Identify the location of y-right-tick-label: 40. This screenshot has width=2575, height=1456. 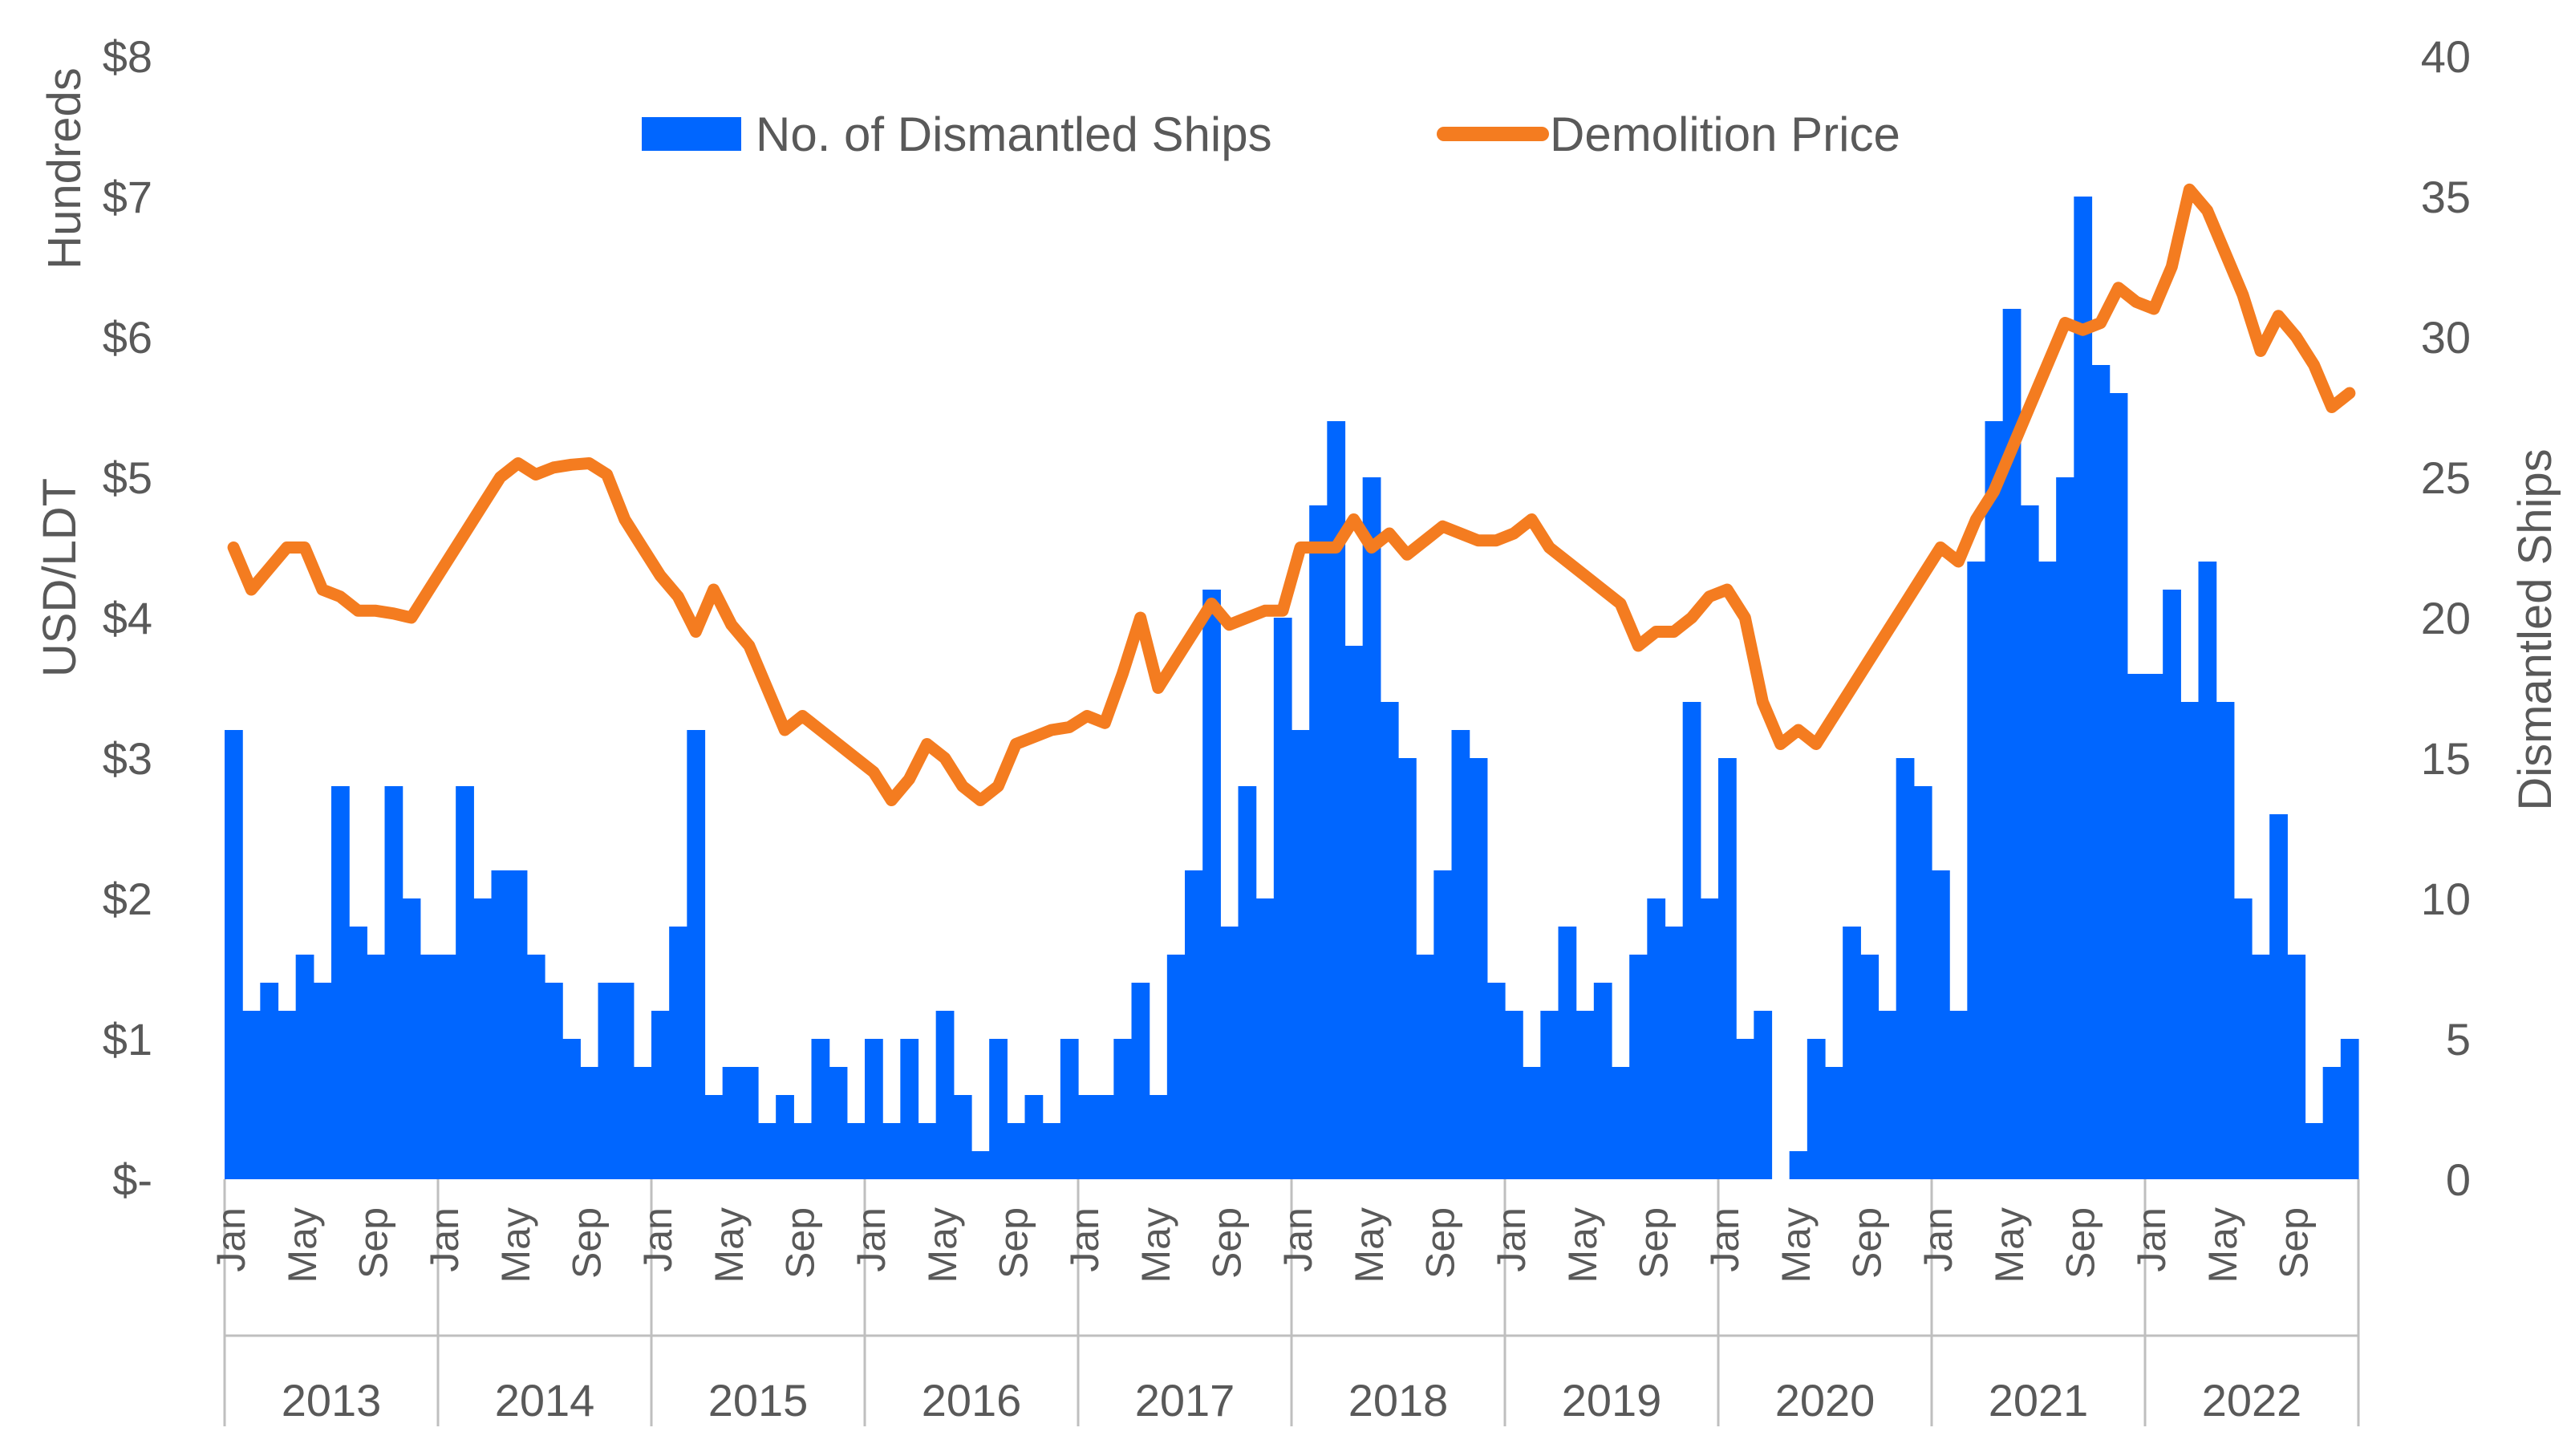
(2446, 56).